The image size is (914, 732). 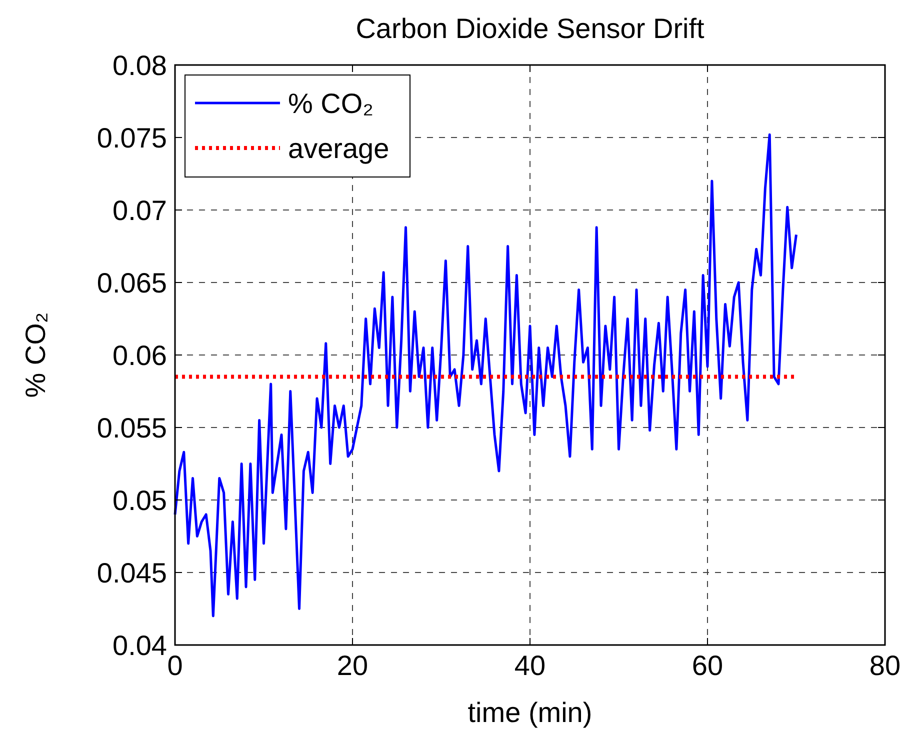 I want to click on legend-label: % CO₂, so click(x=331, y=103).